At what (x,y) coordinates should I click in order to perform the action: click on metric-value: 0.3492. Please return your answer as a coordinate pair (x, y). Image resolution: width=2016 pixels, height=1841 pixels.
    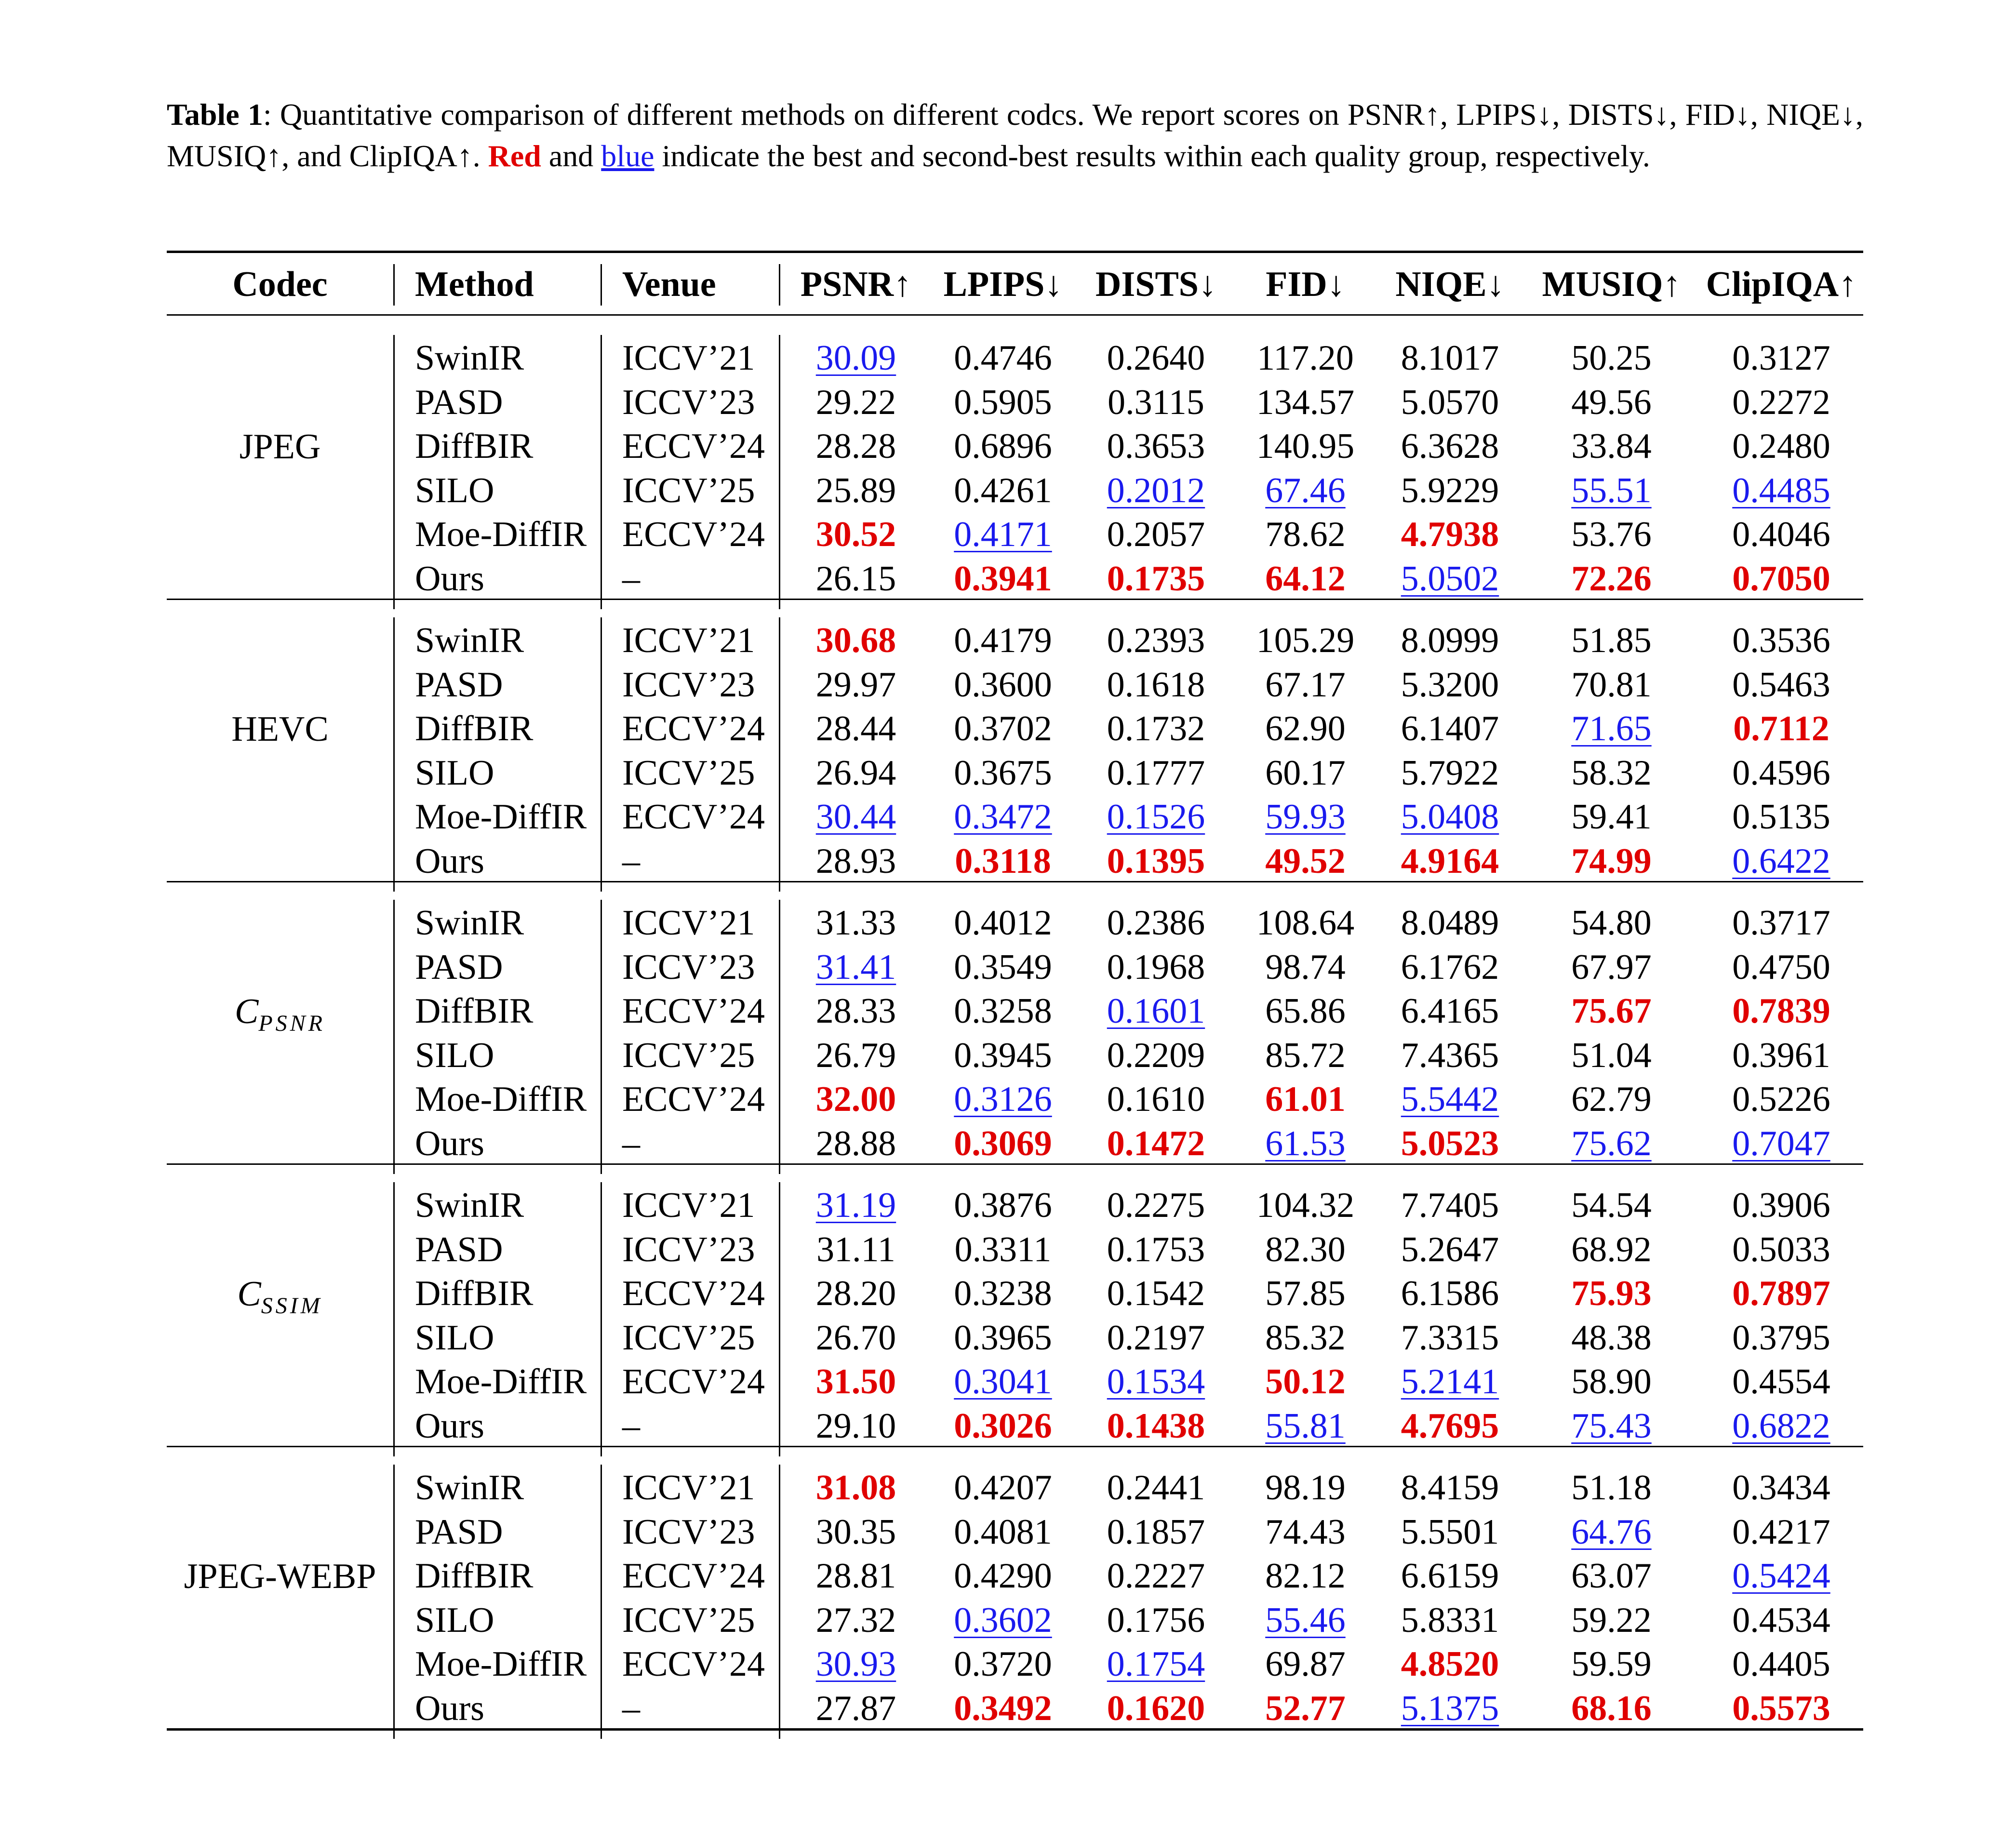
    Looking at the image, I should click on (1003, 1708).